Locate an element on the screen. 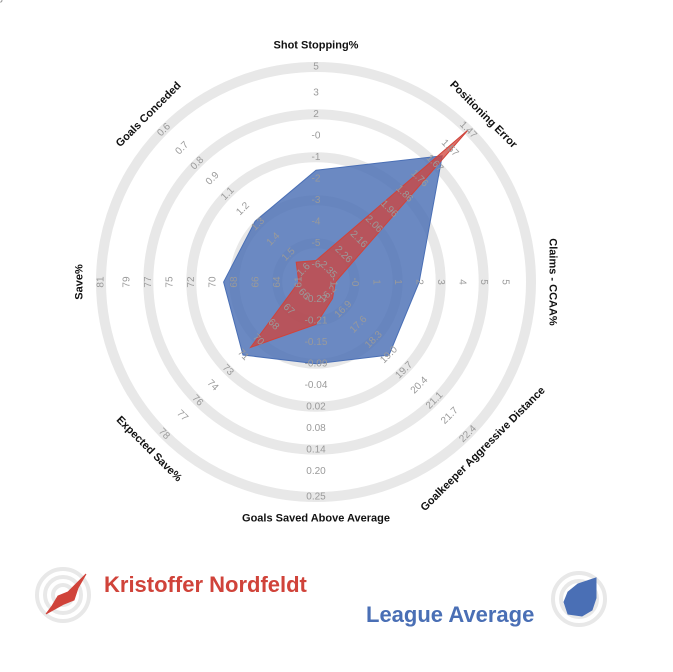  tick-label: 20.4 is located at coordinates (420, 385).